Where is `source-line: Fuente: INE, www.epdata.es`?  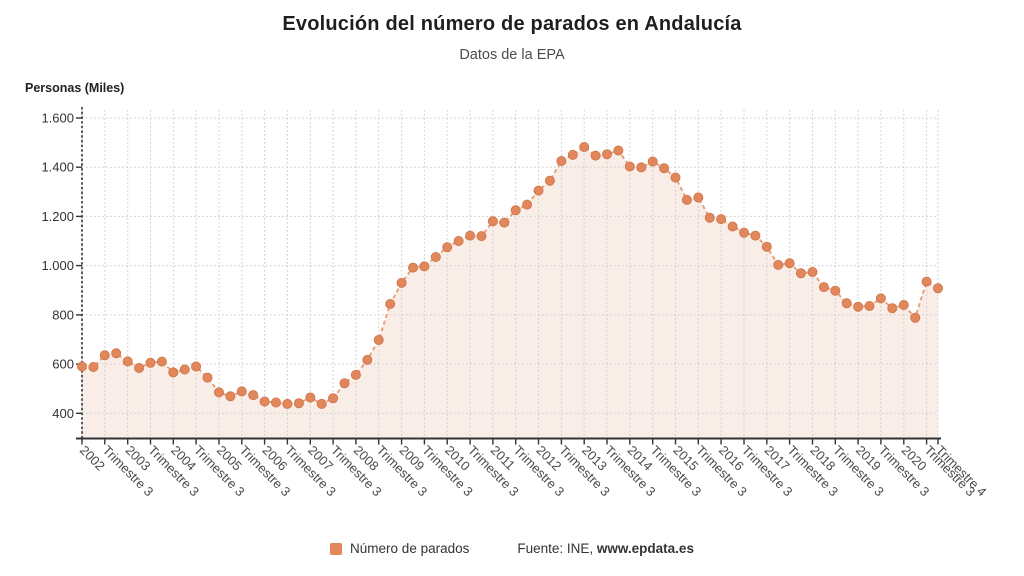 source-line: Fuente: INE, www.epdata.es is located at coordinates (605, 548).